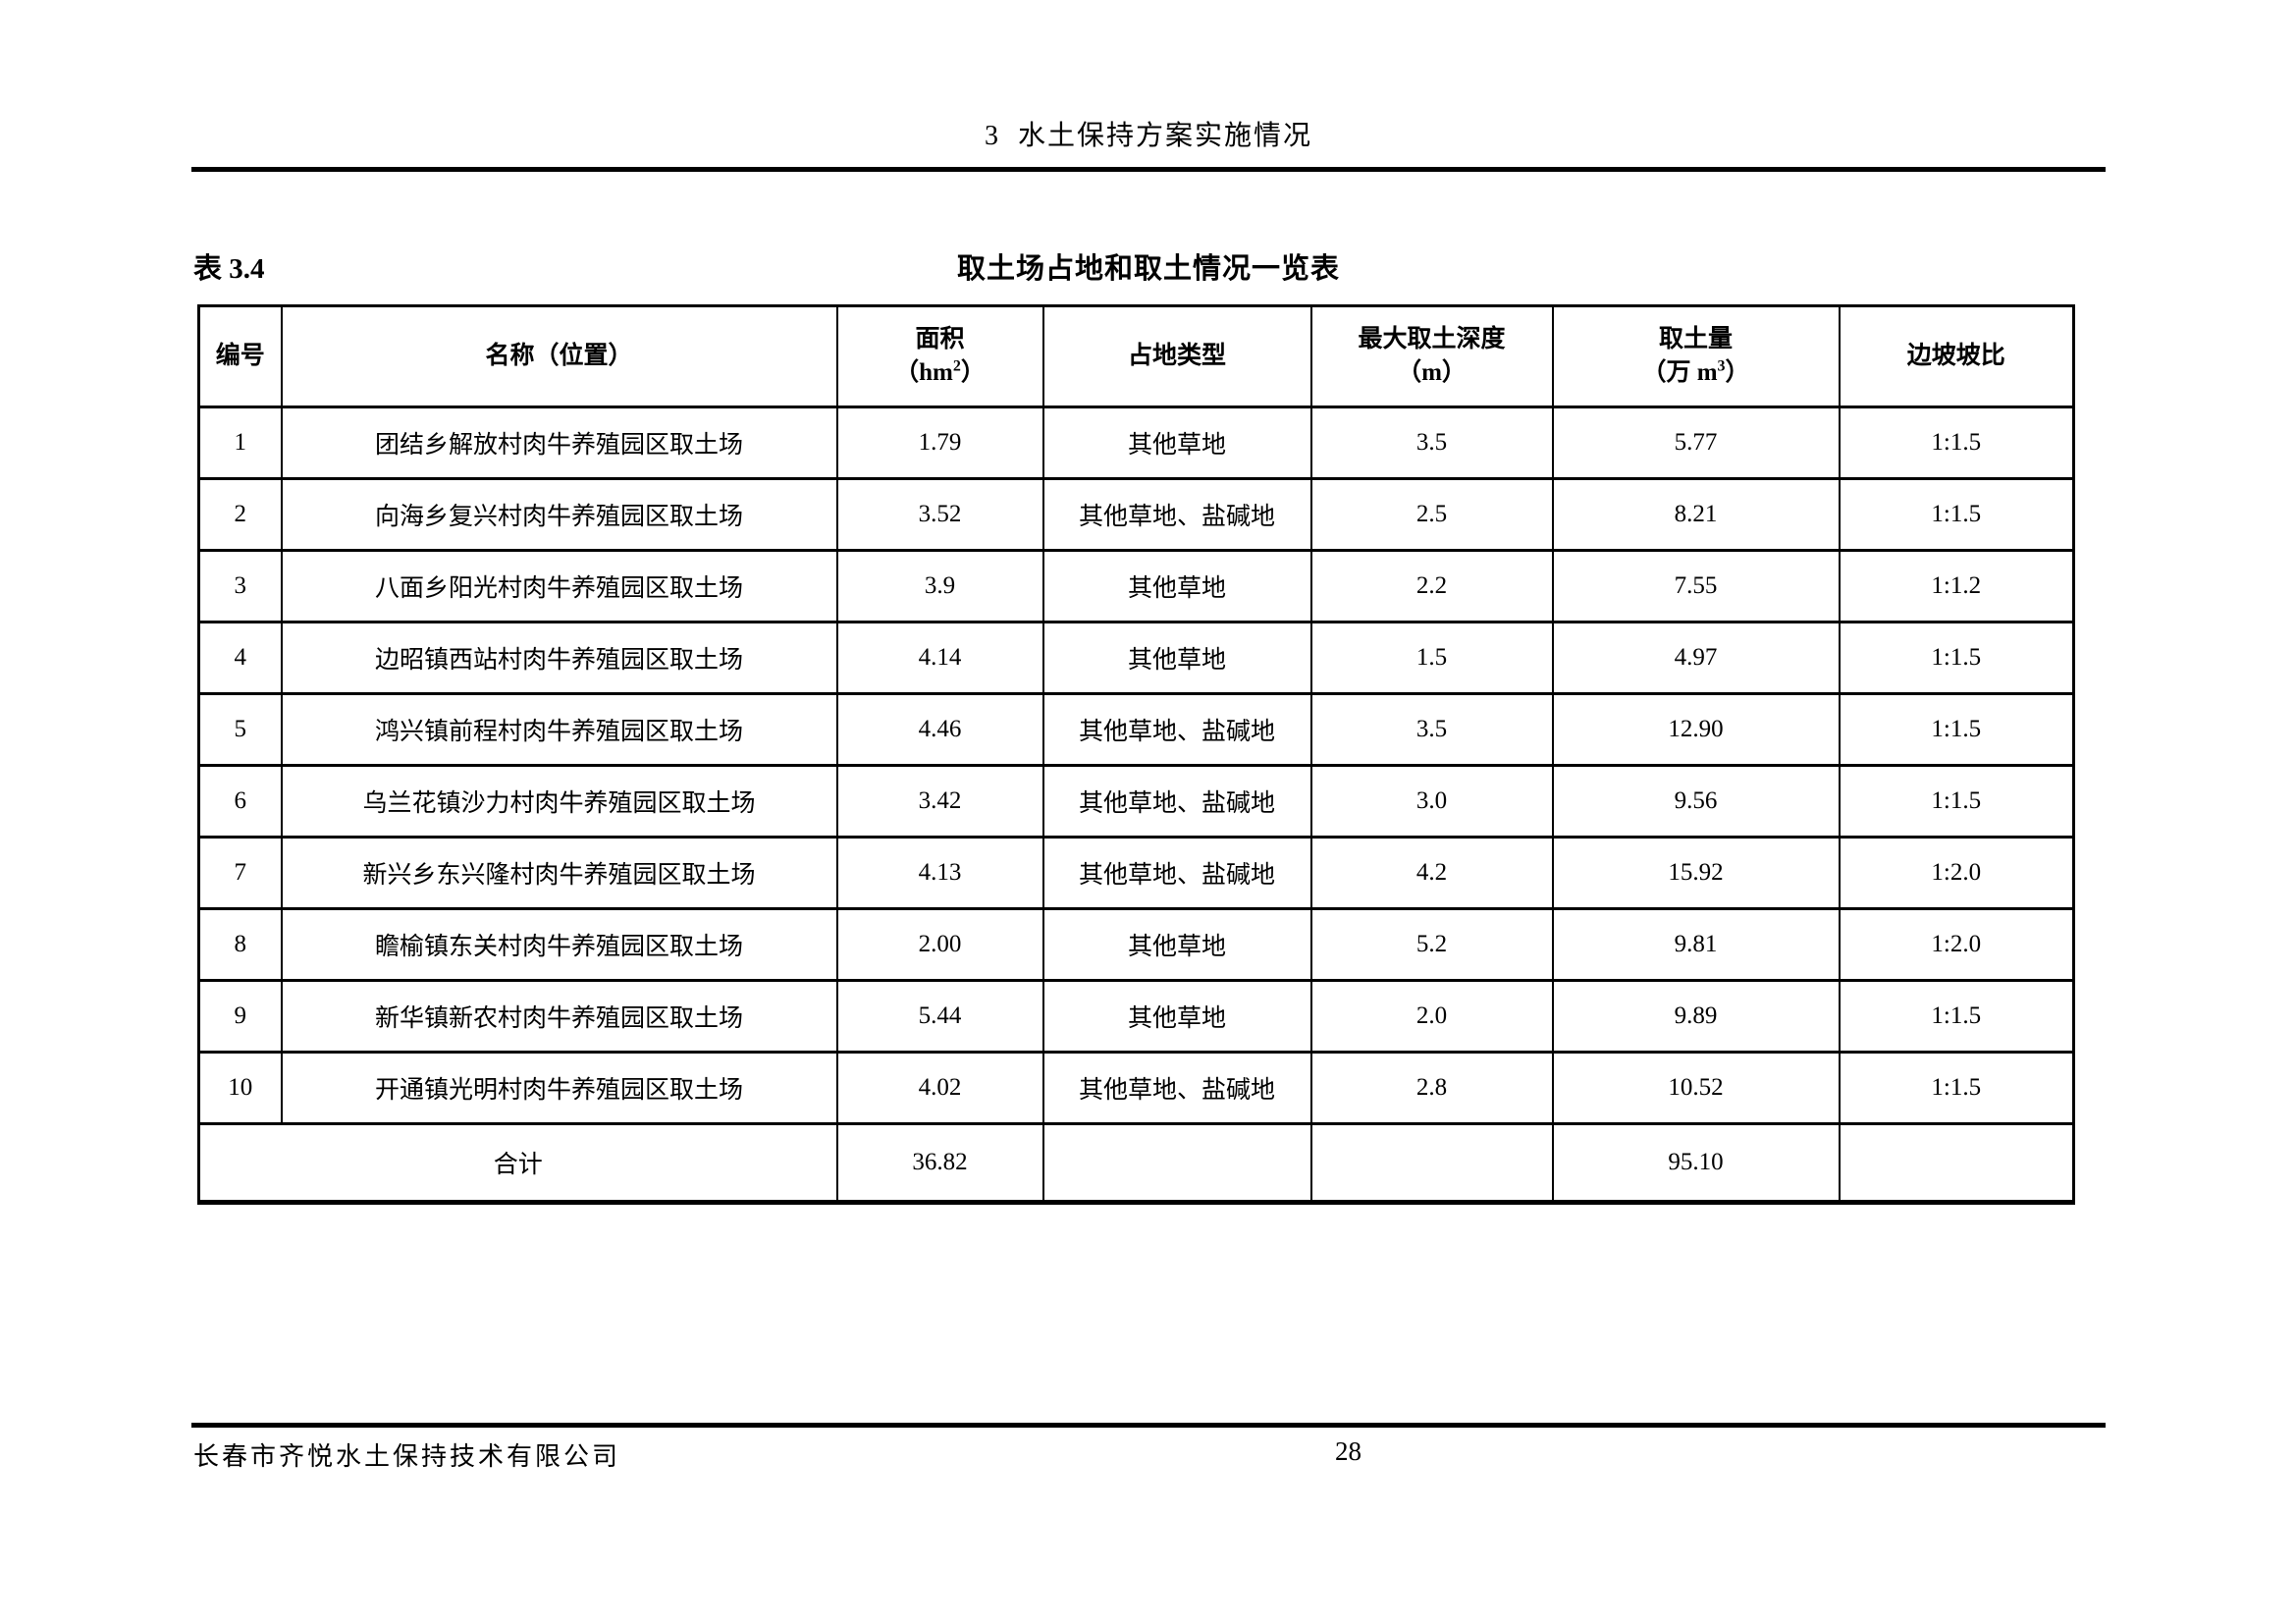  I want to click on table-row: 4 边昭镇西站村肉牛养殖园区取土场 4.14 其他草地 1.5 4.97 1:1.5, so click(1136, 658).